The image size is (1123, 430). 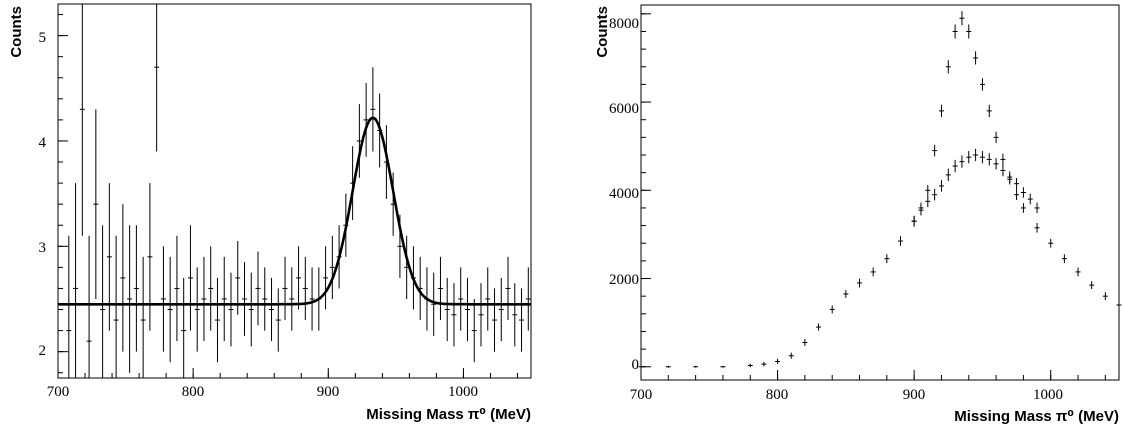 What do you see at coordinates (43, 248) in the screenshot?
I see `left-y-tick-3: 3` at bounding box center [43, 248].